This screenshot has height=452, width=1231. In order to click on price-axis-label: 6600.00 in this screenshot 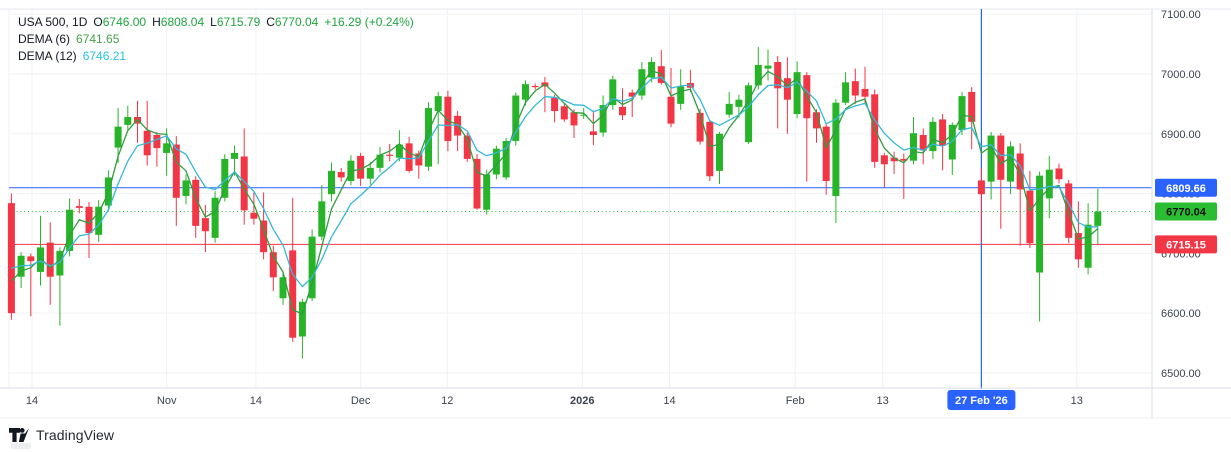, I will do `click(1181, 314)`.